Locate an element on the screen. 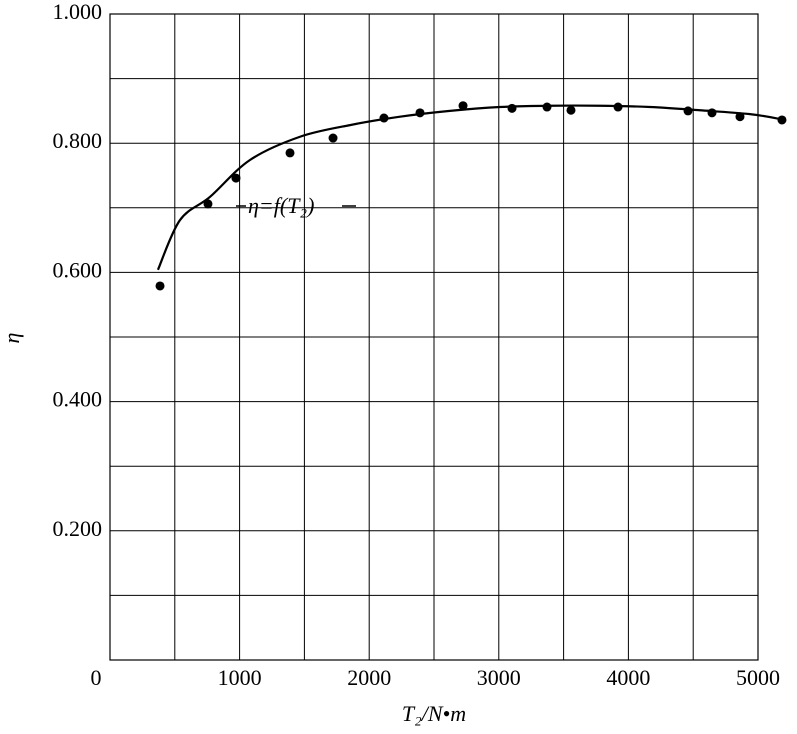  x-tick-label: 2000 is located at coordinates (369, 677).